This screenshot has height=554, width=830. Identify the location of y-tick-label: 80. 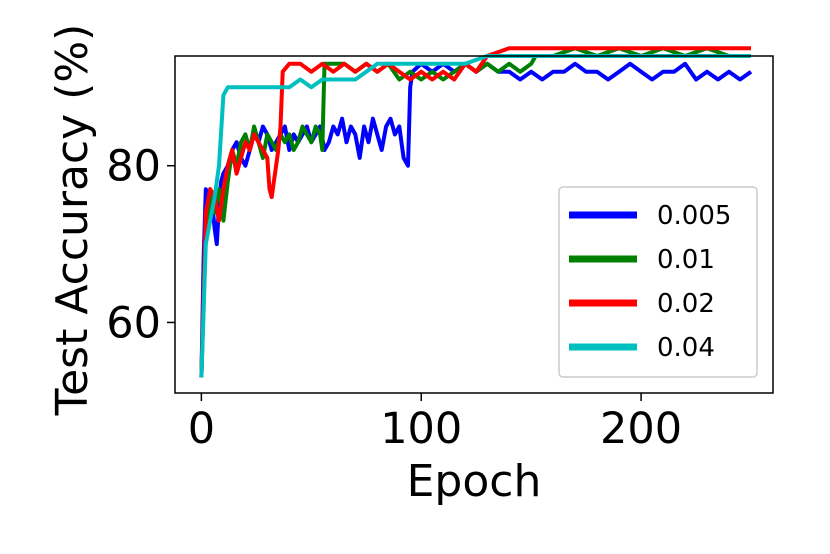
(133, 167).